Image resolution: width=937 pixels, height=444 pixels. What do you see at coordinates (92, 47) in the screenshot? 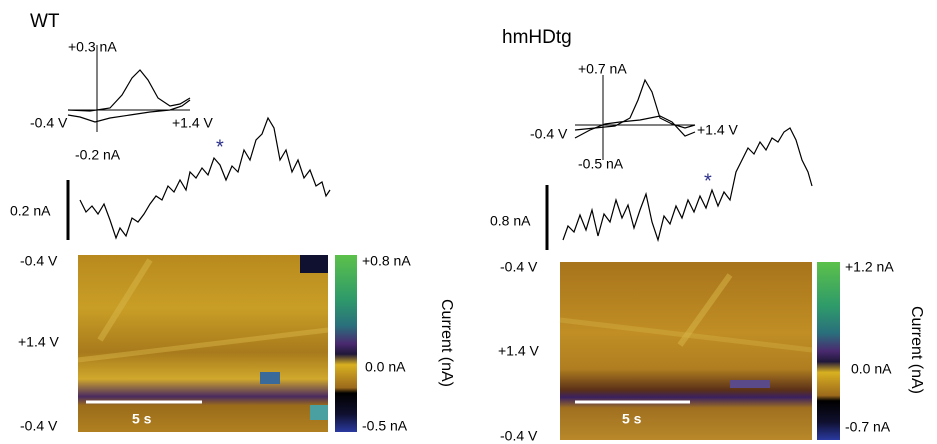
I see `cv-label: +0.3 nA` at bounding box center [92, 47].